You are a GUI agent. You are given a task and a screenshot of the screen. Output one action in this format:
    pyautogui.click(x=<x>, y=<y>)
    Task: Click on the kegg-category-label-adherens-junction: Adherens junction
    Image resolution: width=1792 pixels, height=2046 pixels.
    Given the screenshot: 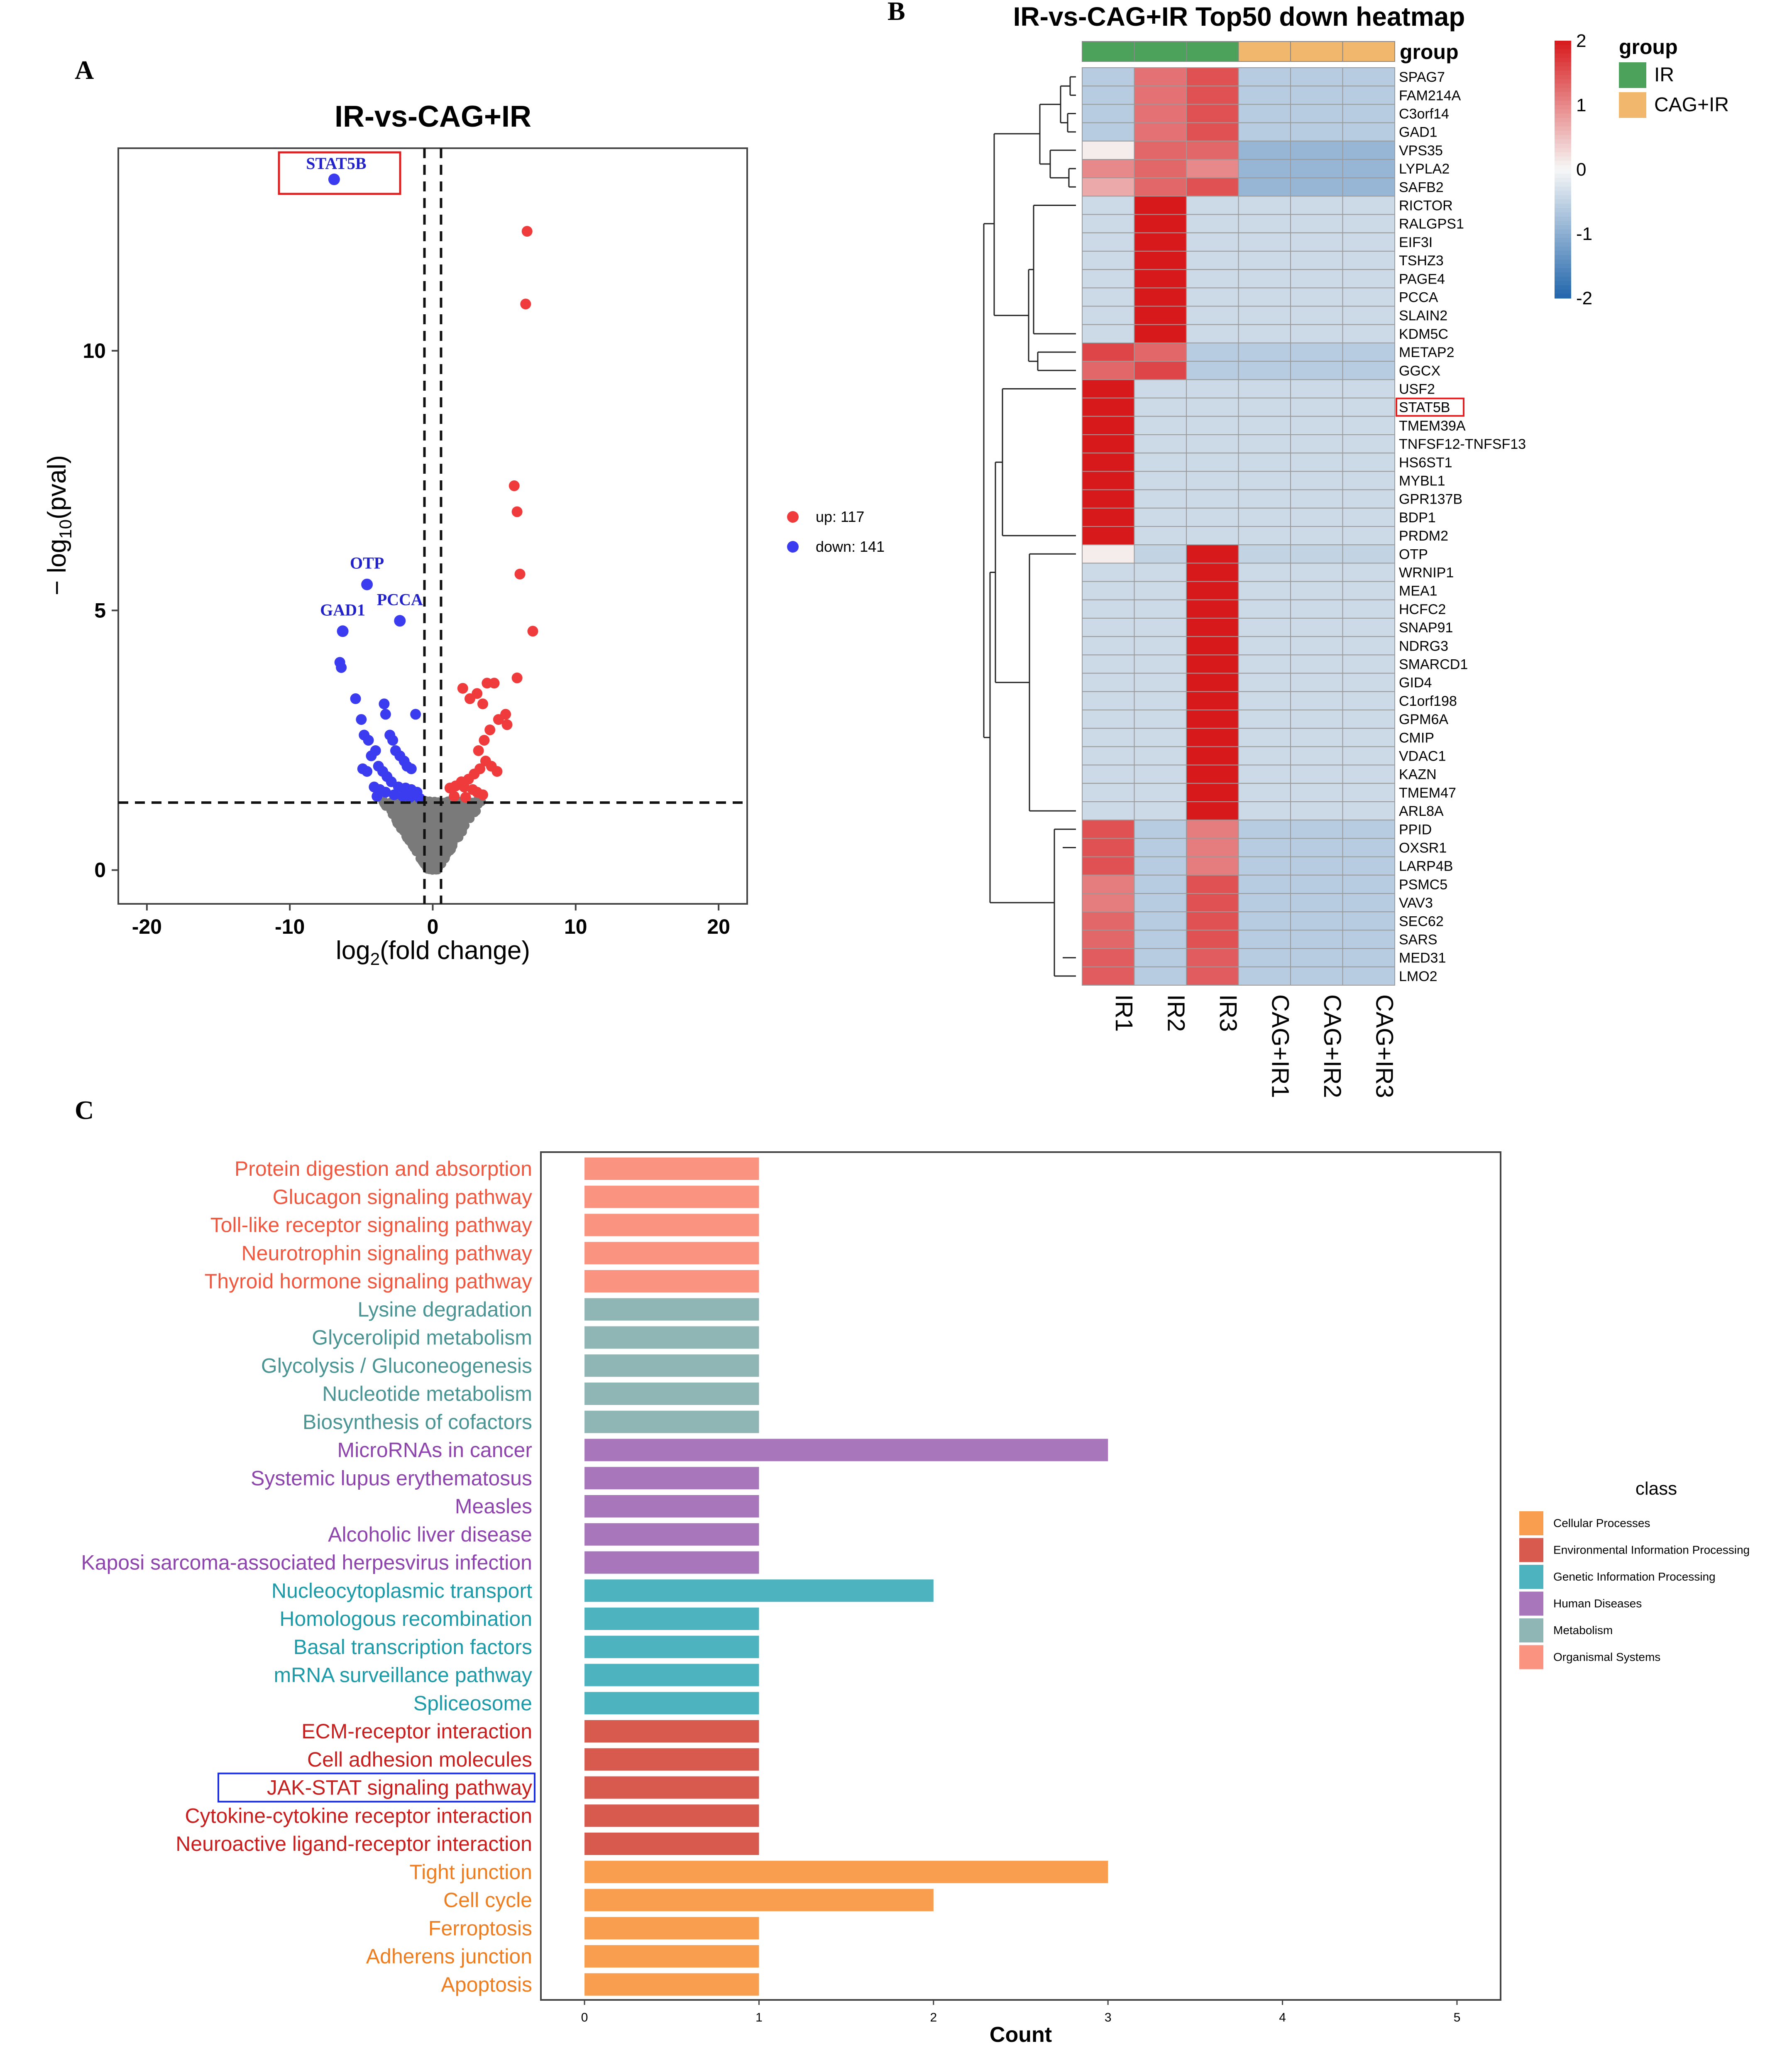 What is the action you would take?
    pyautogui.click(x=449, y=1957)
    